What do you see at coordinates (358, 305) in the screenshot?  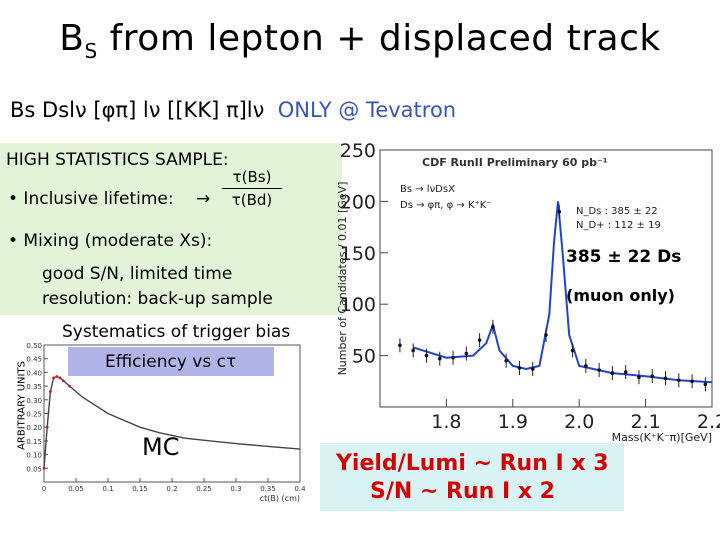 I see `y-tick-label: 100` at bounding box center [358, 305].